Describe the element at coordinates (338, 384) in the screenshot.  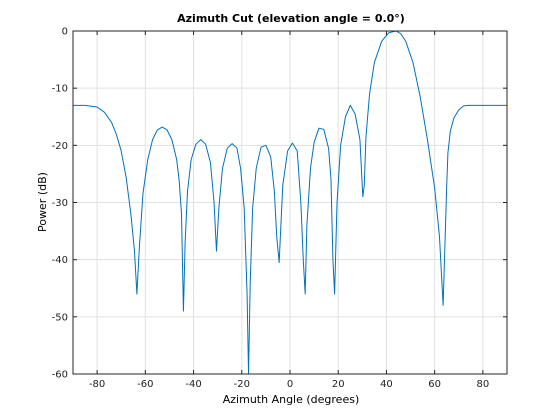
I see `x-tick-label: 20` at that location.